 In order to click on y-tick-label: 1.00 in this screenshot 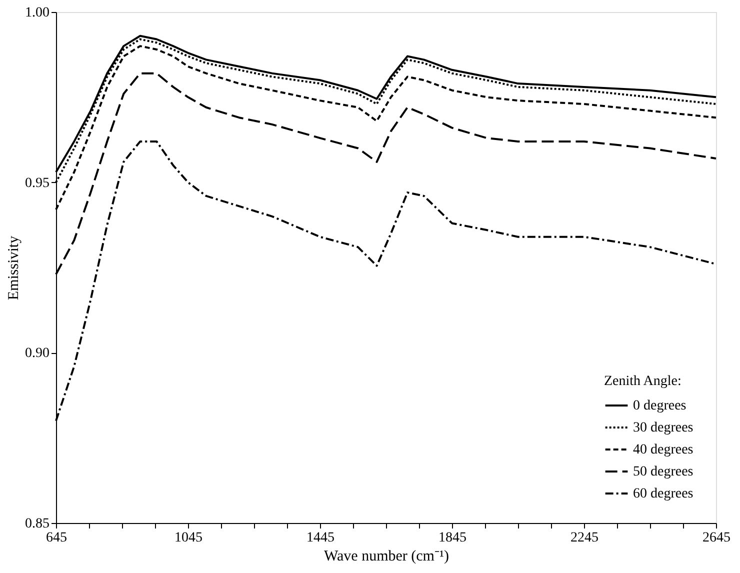, I will do `click(37, 13)`.